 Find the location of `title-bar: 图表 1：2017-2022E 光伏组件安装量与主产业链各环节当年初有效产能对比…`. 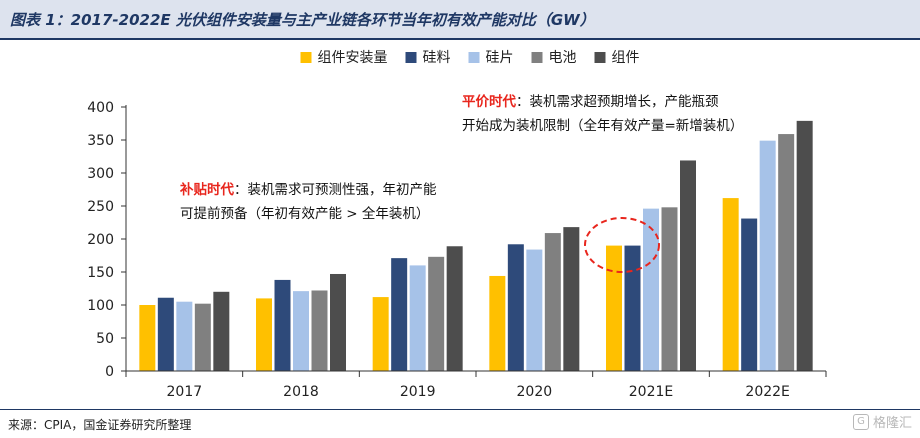

title-bar: 图表 1：2017-2022E 光伏组件安装量与主产业链各环节当年初有效产能对比… is located at coordinates (460, 20).